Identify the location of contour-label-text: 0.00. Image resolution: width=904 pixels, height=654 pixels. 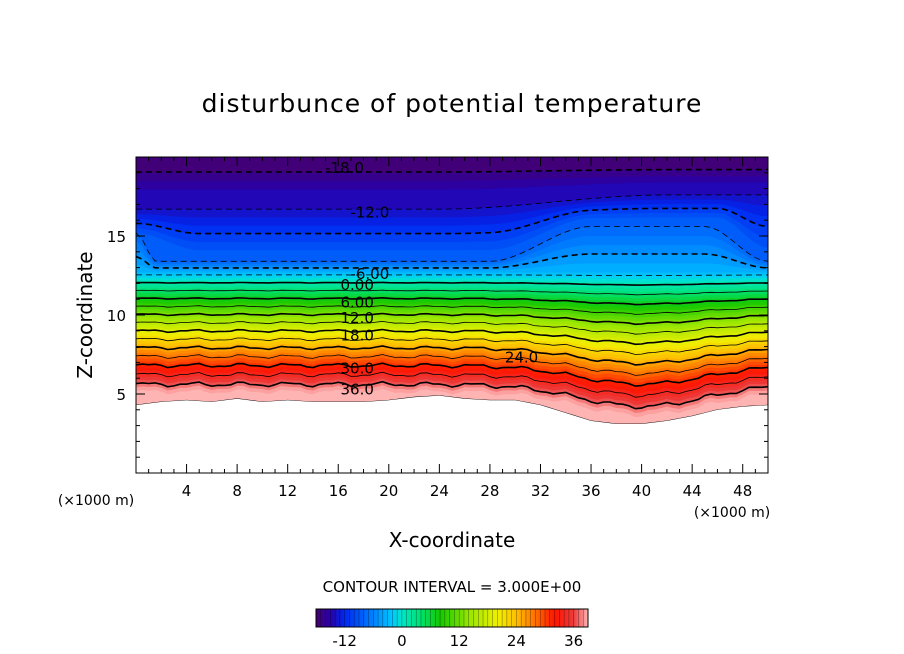
(356, 285).